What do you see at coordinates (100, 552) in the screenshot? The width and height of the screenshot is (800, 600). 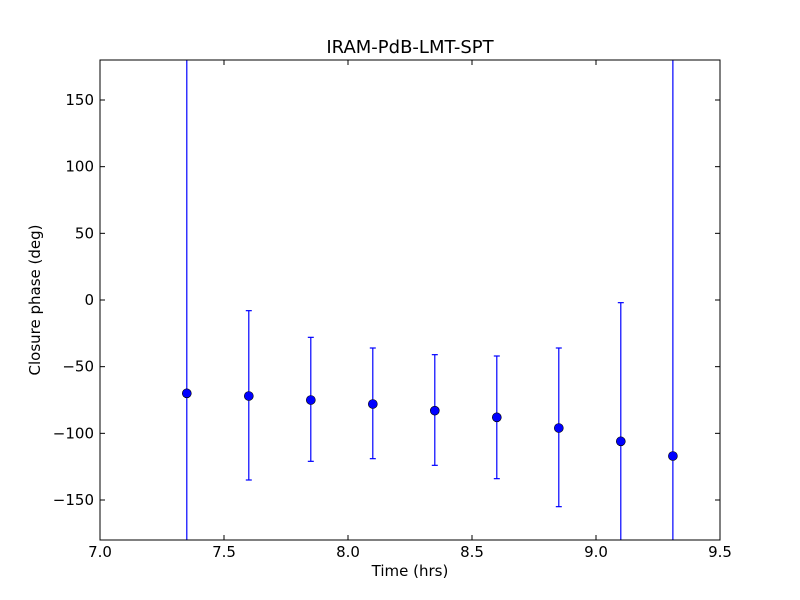 I see `x-tick-label: 7.0` at bounding box center [100, 552].